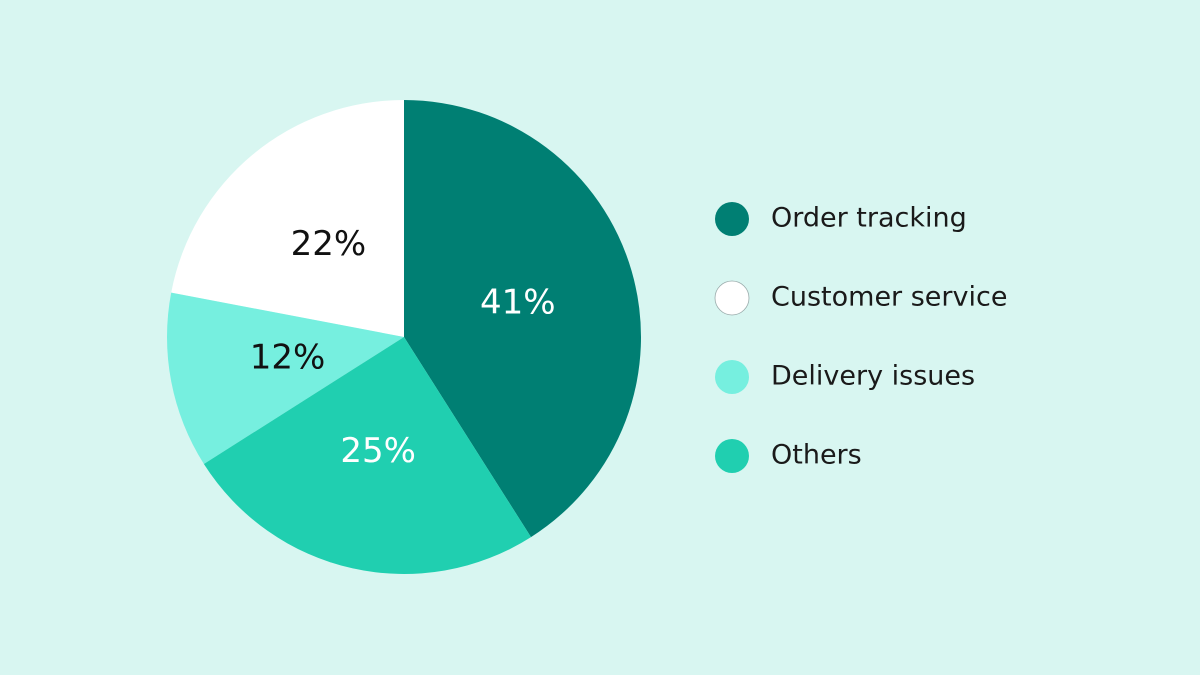 This screenshot has width=1200, height=675. What do you see at coordinates (329, 244) in the screenshot?
I see `value-label: 22%` at bounding box center [329, 244].